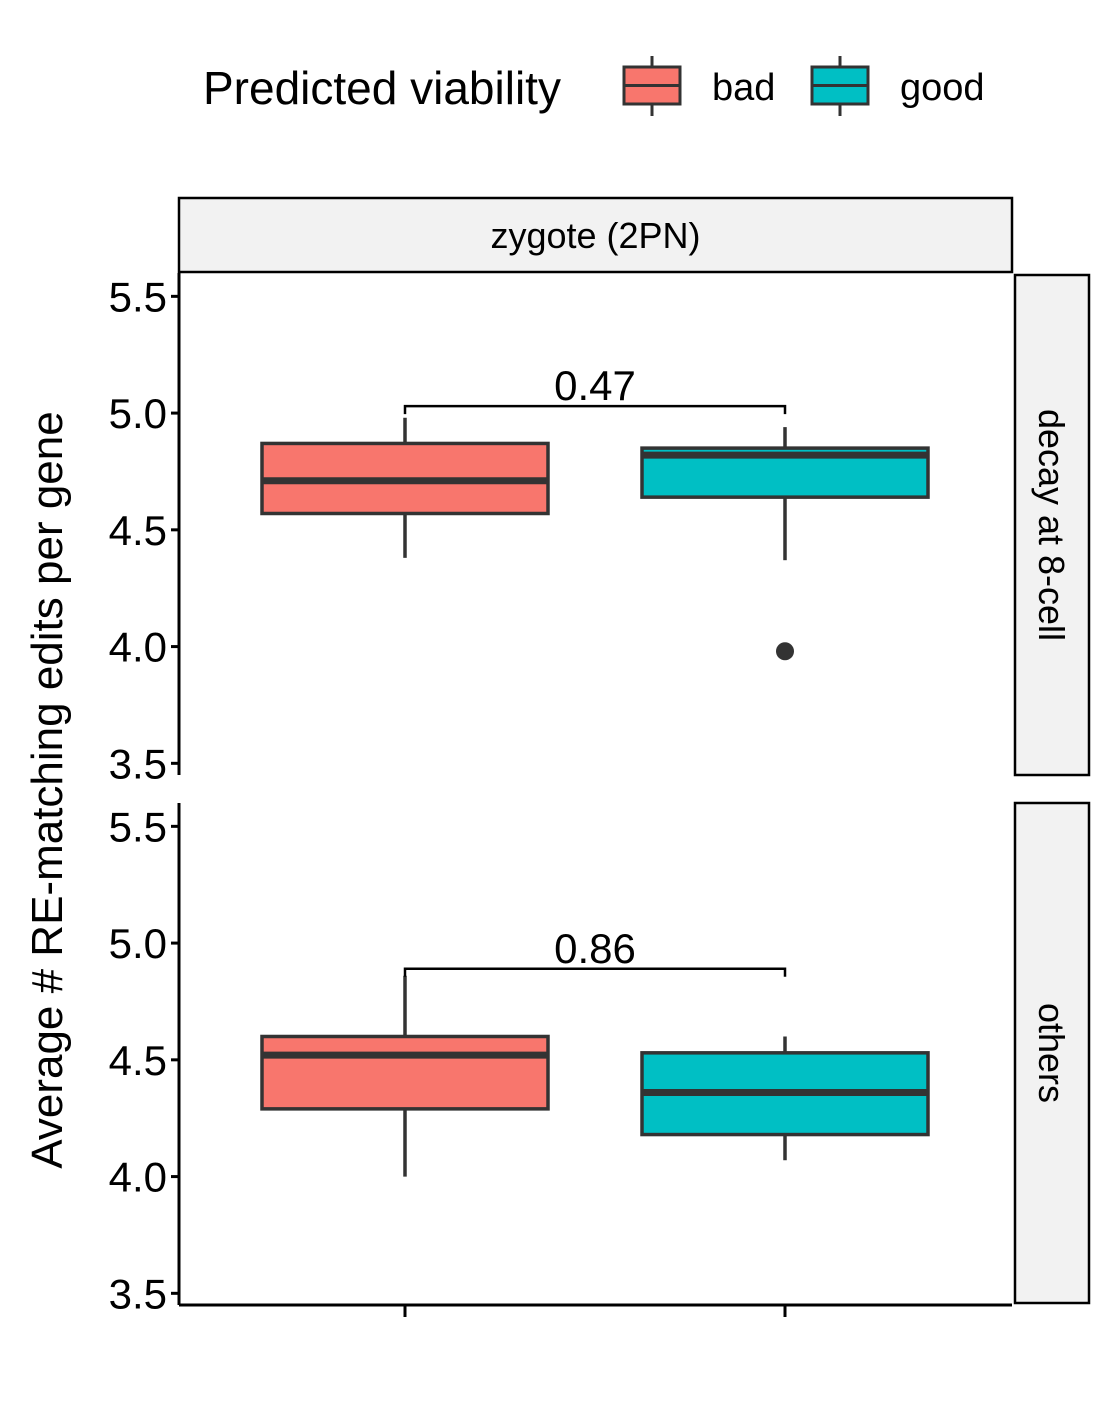  Describe the element at coordinates (840, 86) in the screenshot. I see `legend-key-good` at that location.